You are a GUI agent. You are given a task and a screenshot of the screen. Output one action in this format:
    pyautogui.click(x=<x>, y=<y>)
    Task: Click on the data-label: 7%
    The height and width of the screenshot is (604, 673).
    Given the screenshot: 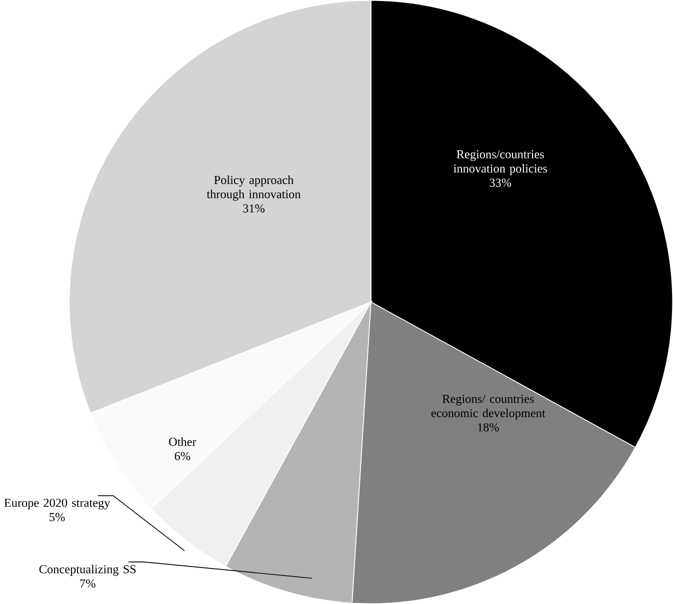 What is the action you would take?
    pyautogui.click(x=88, y=583)
    